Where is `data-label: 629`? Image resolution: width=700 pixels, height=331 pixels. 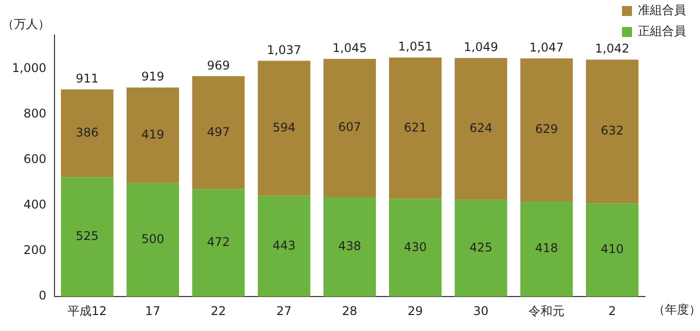
data-label: 629 is located at coordinates (546, 129).